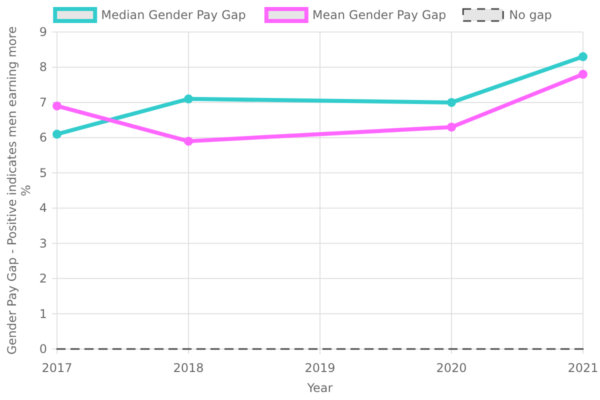 Image resolution: width=600 pixels, height=400 pixels. Describe the element at coordinates (43, 313) in the screenshot. I see `y-tick-label: 1` at that location.